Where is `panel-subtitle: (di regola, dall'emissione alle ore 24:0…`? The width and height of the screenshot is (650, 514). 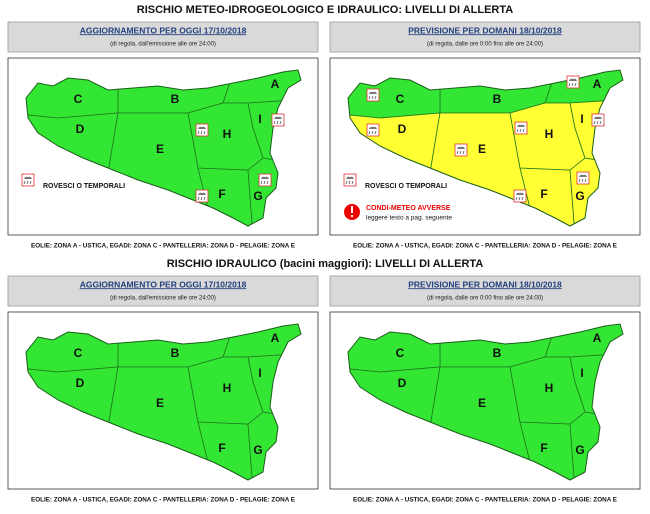 panel-subtitle: (di regola, dall'emissione alle ore 24:0… is located at coordinates (163, 299).